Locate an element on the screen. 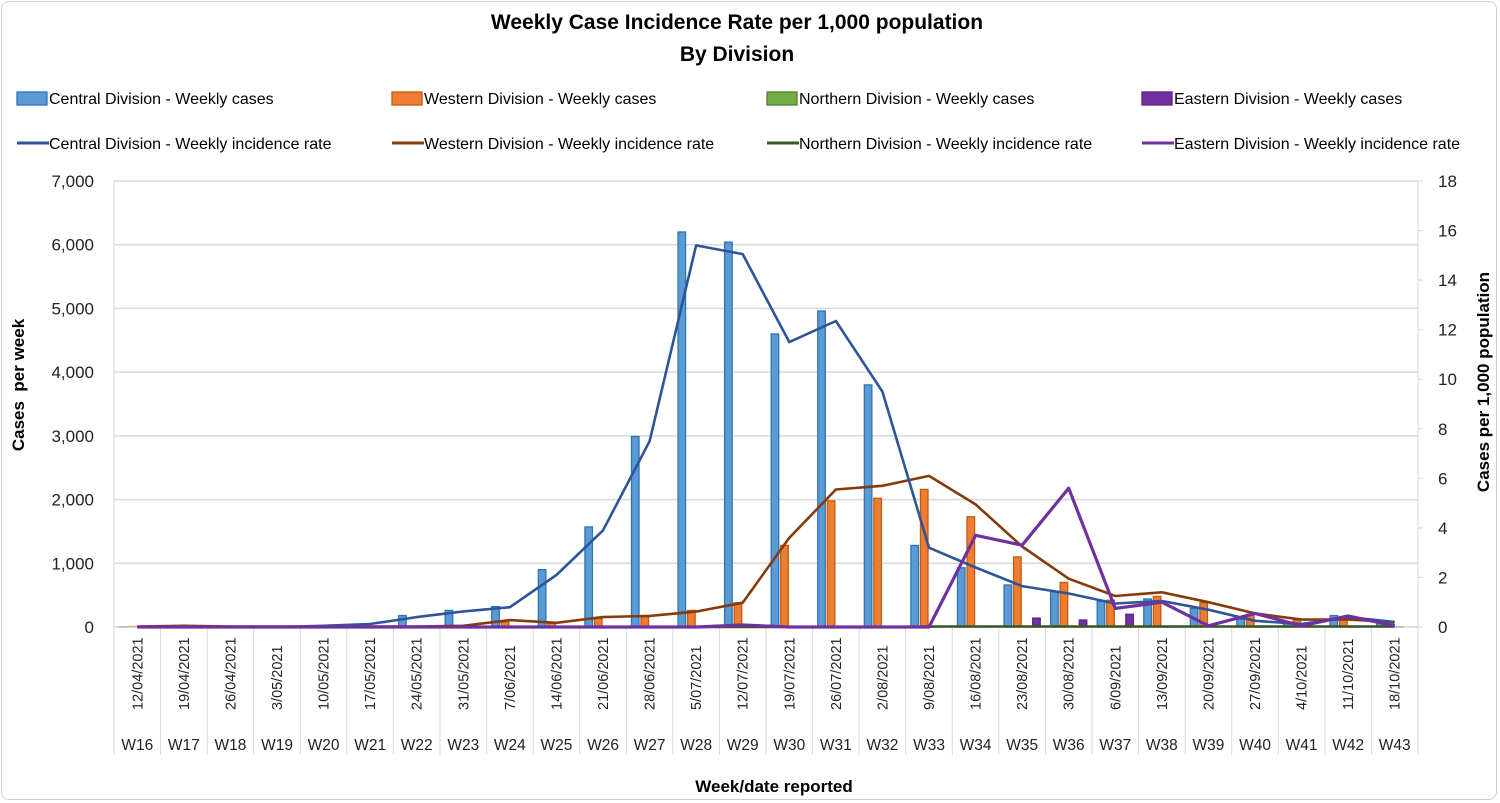 Image resolution: width=1500 pixels, height=803 pixels. y2-tick-label: 18 is located at coordinates (1447, 181).